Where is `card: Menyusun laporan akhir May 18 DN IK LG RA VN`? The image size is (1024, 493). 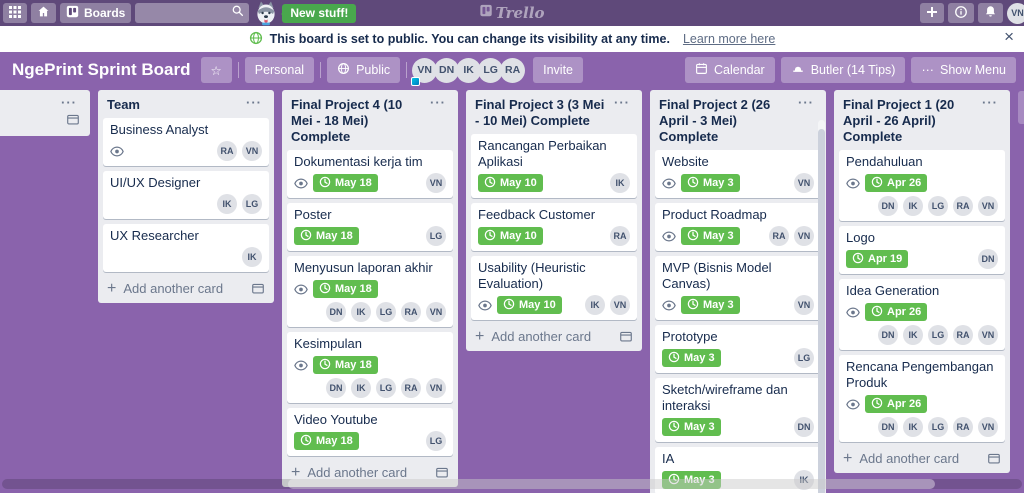
card: Menyusun laporan akhir May 18 DN IK LG RA VN is located at coordinates (370, 291).